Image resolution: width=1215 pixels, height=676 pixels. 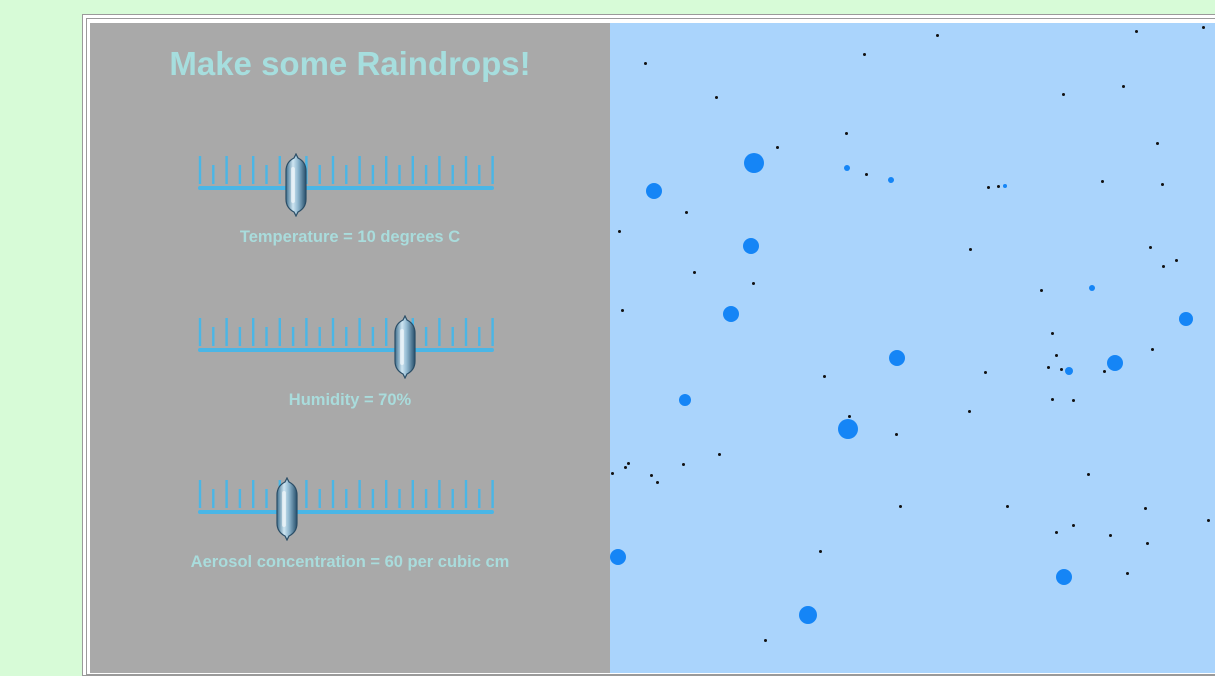 I want to click on aerosol-label: Aerosol concentration = 60 per cubic cm, so click(x=350, y=562).